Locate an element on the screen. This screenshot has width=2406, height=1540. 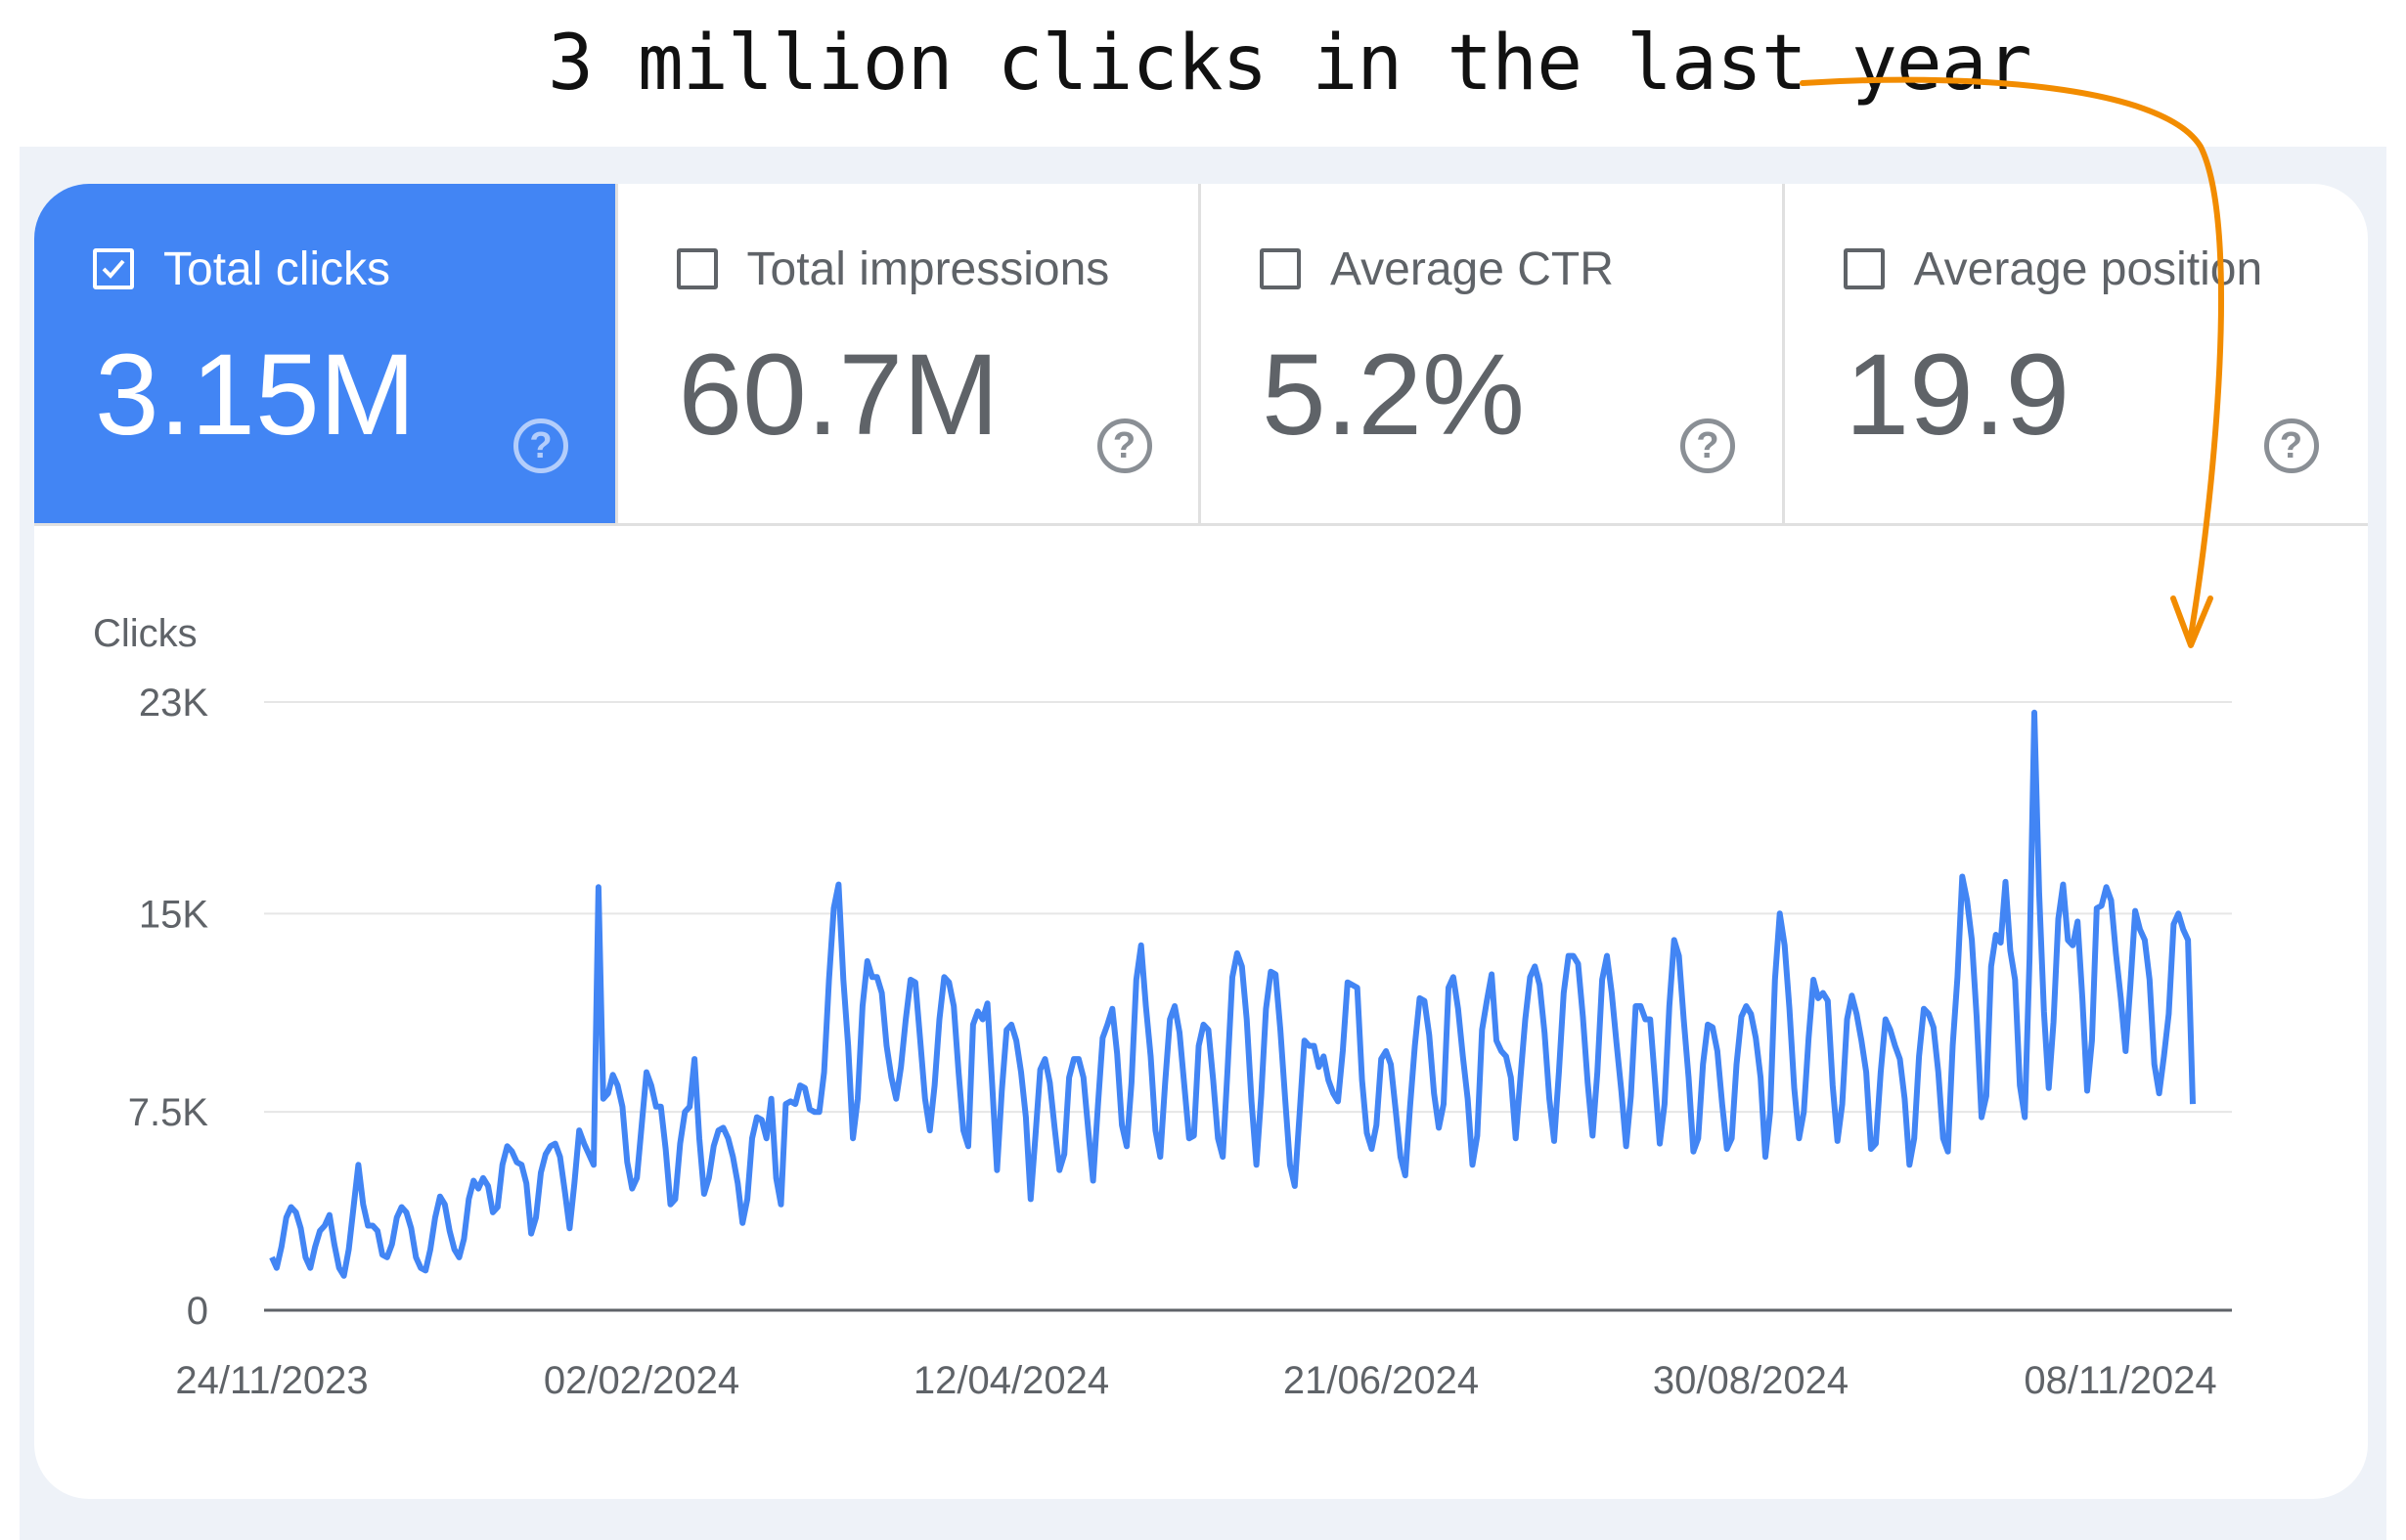
y-tick-label: 7.5K is located at coordinates (168, 1112).